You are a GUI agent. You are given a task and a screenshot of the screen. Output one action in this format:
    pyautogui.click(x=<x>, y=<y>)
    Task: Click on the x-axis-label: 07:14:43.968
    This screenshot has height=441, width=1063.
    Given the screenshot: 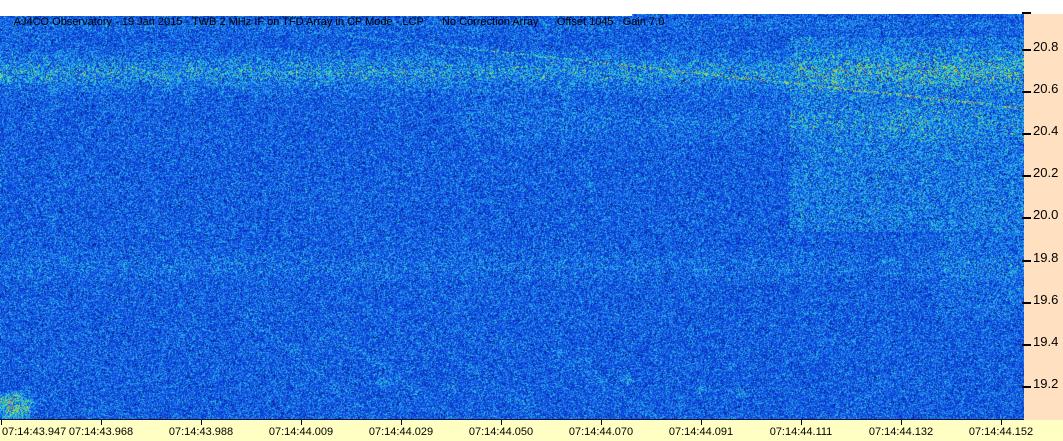 What is the action you would take?
    pyautogui.click(x=101, y=432)
    